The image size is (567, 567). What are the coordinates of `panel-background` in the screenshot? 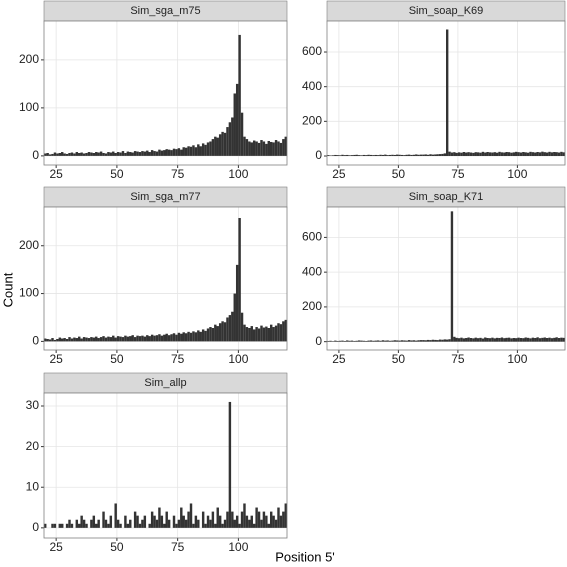 It's located at (165, 278).